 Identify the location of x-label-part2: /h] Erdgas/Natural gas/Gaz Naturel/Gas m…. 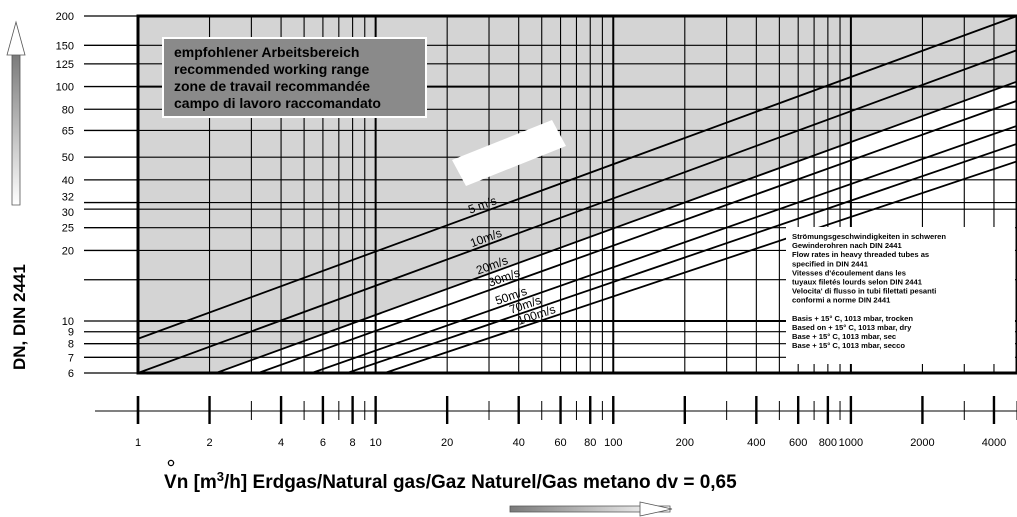
(480, 482).